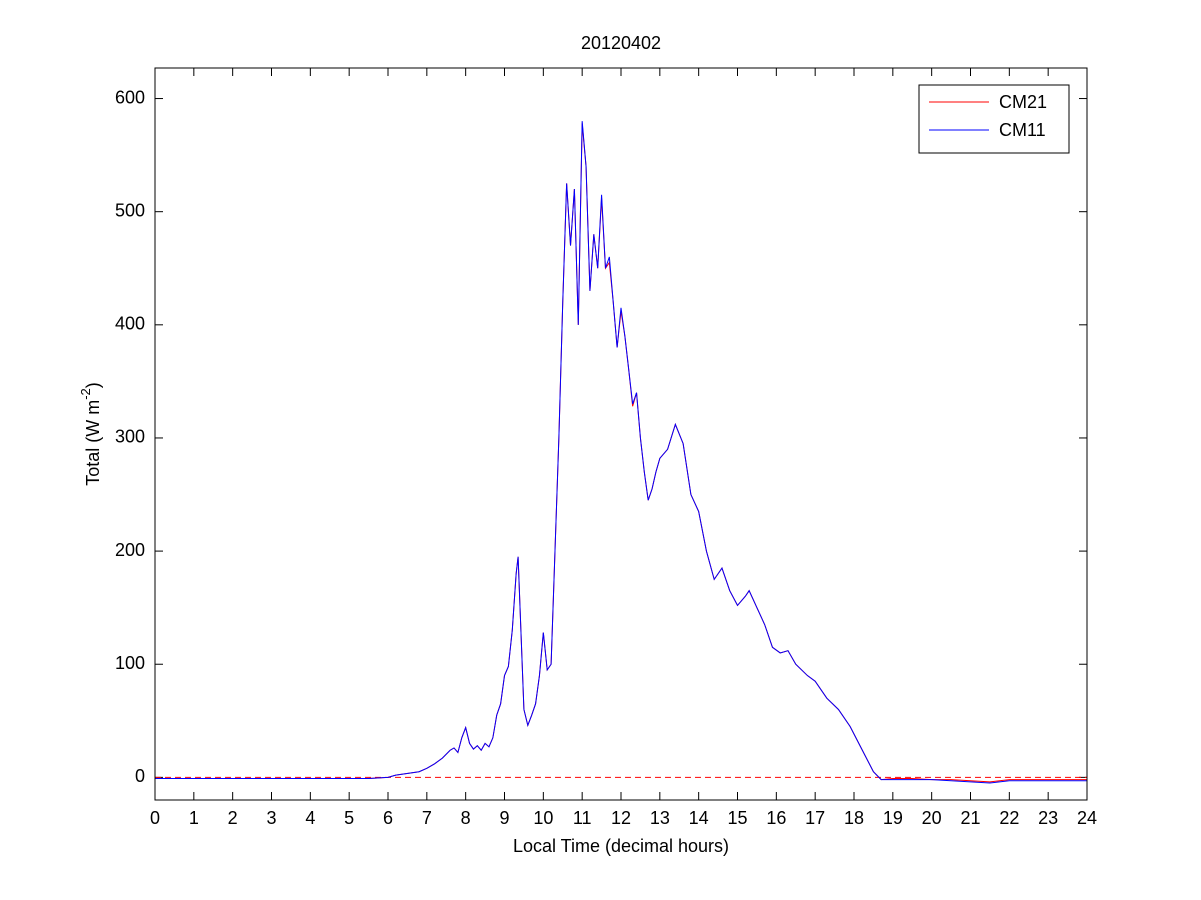 The image size is (1201, 900). I want to click on x-tick-label: 24, so click(1087, 818).